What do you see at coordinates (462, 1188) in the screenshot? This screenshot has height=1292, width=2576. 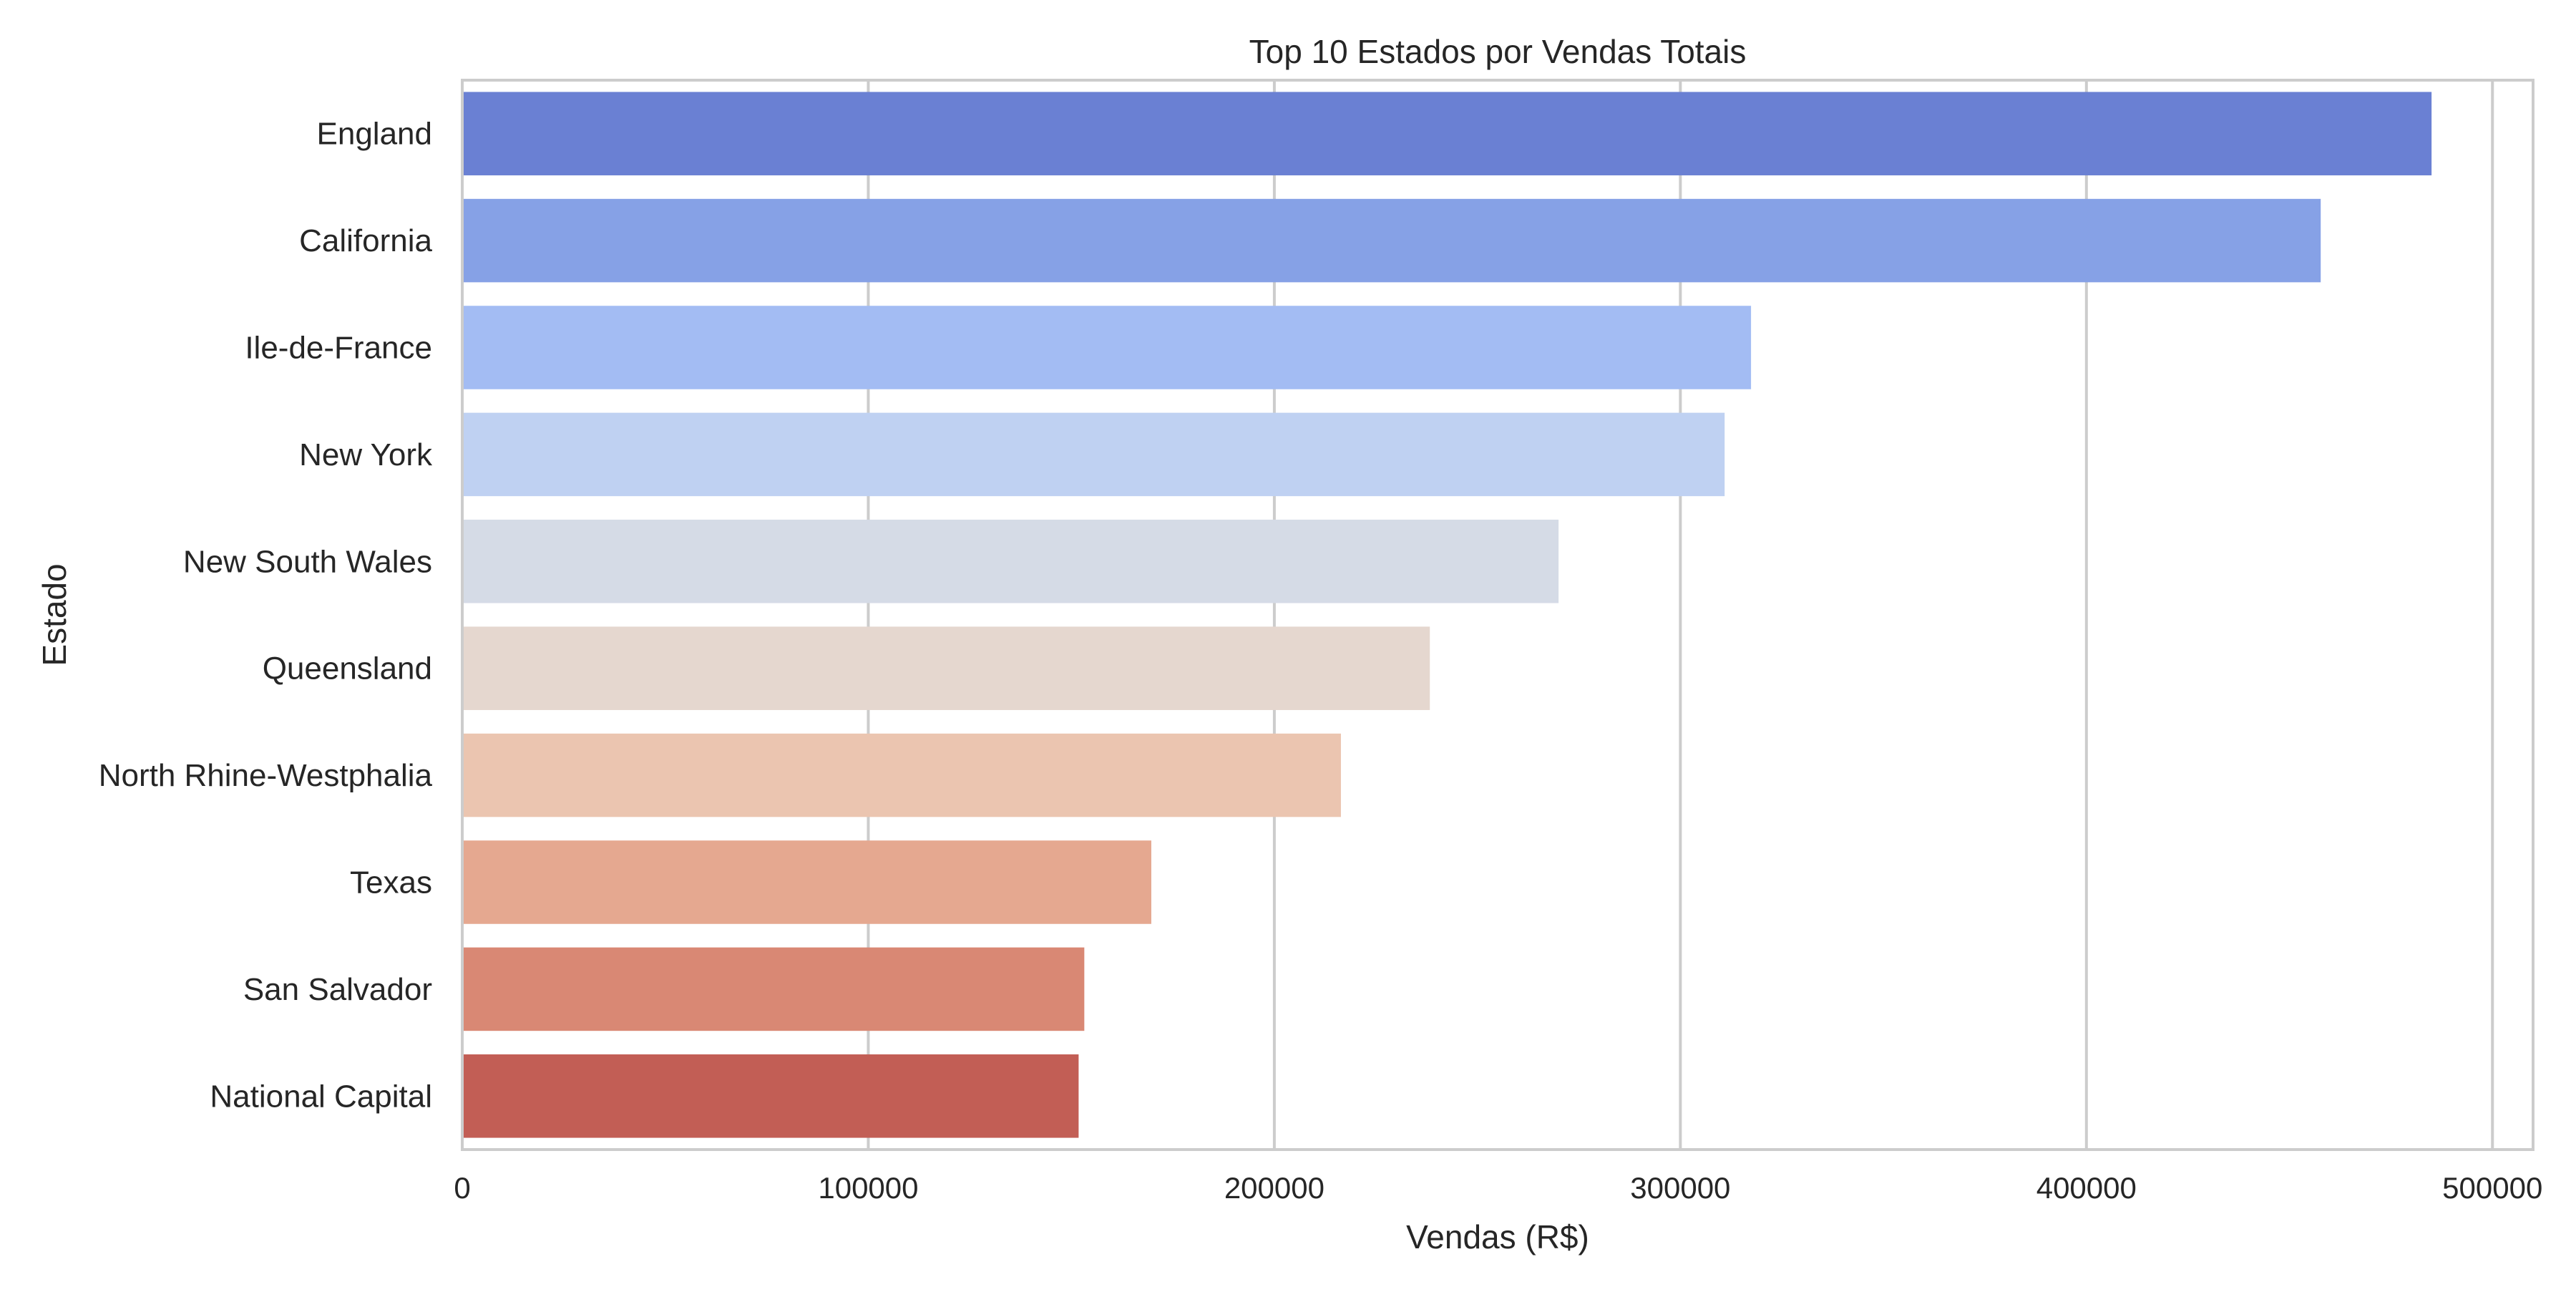 I see `x-tick-label: 0` at bounding box center [462, 1188].